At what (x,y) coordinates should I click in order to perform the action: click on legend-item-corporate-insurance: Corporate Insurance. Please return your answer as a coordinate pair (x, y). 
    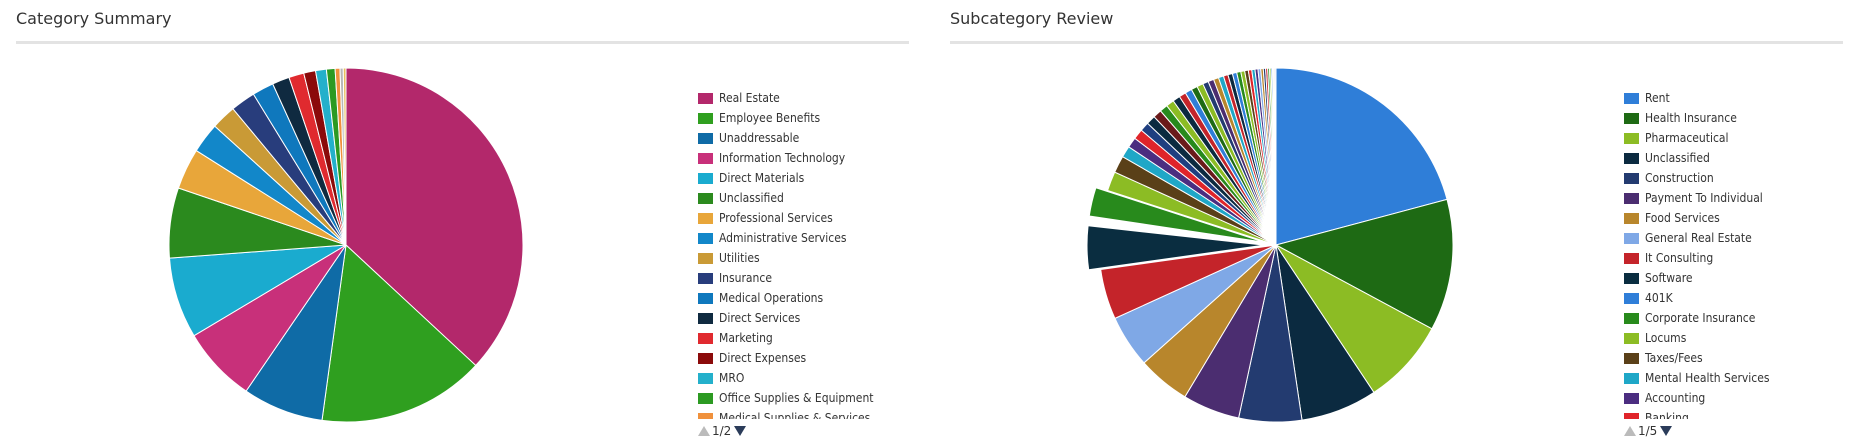
    Looking at the image, I should click on (1731, 318).